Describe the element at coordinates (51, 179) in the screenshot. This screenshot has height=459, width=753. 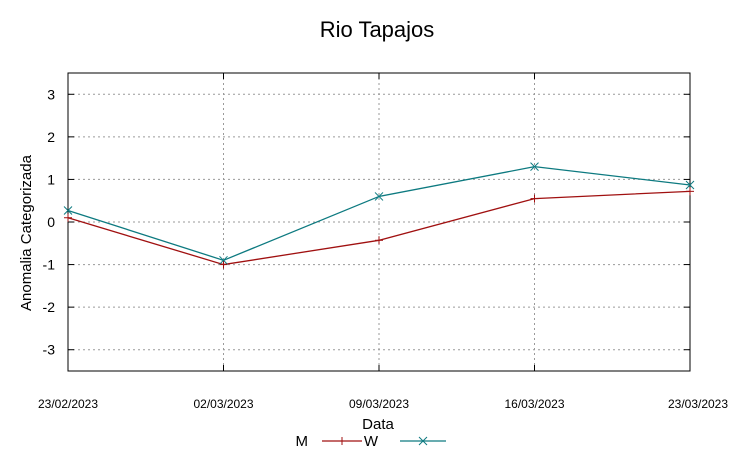
I see `y-tick-label: 1` at that location.